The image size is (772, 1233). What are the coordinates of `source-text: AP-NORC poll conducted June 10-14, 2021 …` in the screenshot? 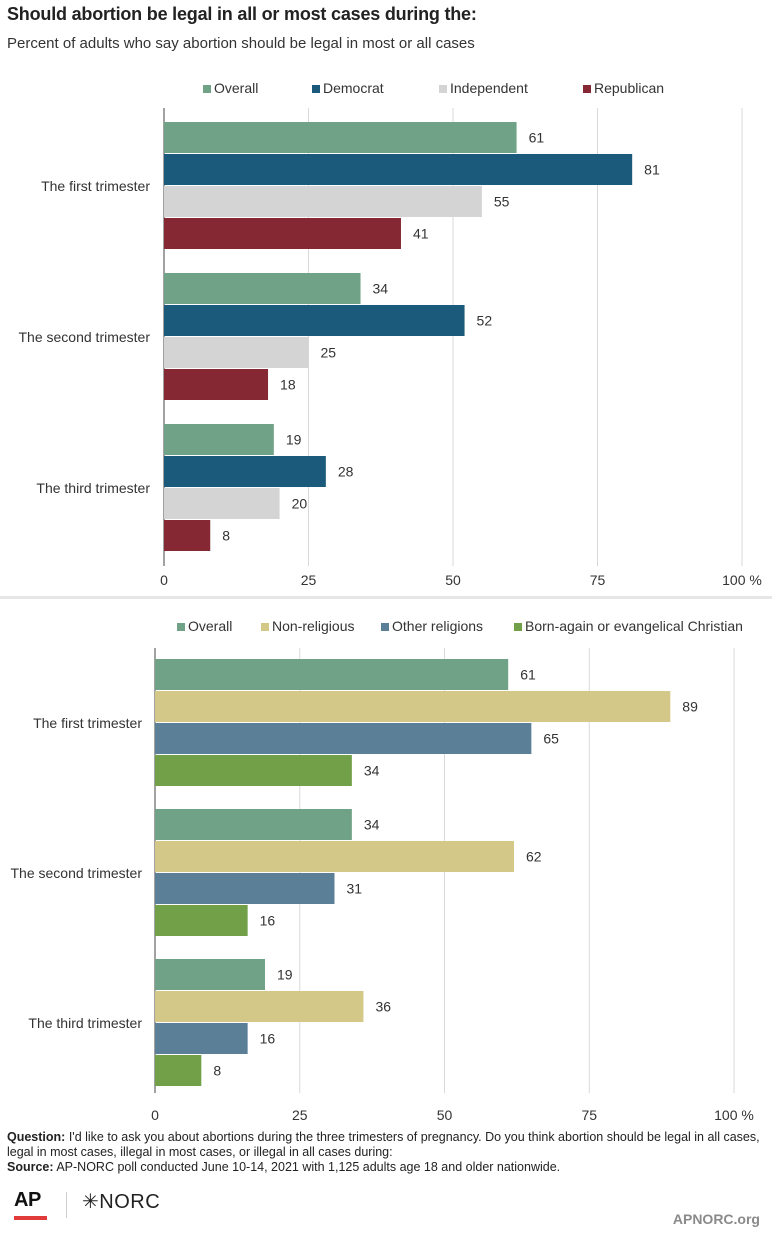 It's located at (308, 1167).